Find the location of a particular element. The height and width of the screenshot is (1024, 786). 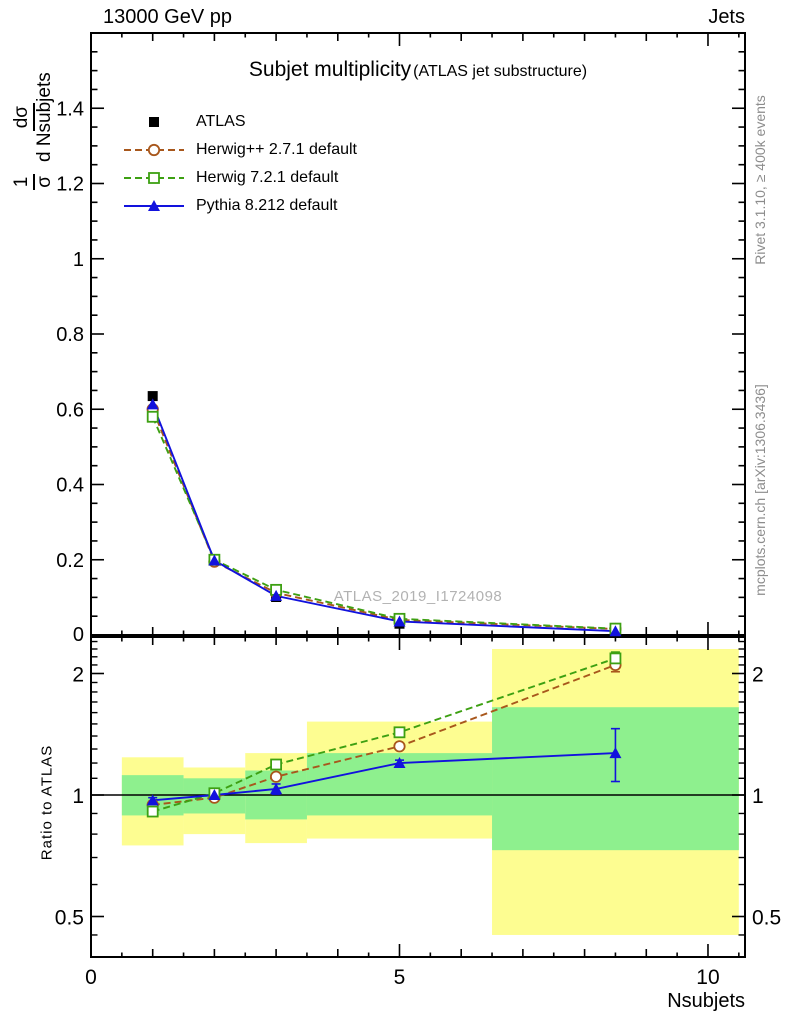

legend-label: Pythia 8.212 default is located at coordinates (267, 205).